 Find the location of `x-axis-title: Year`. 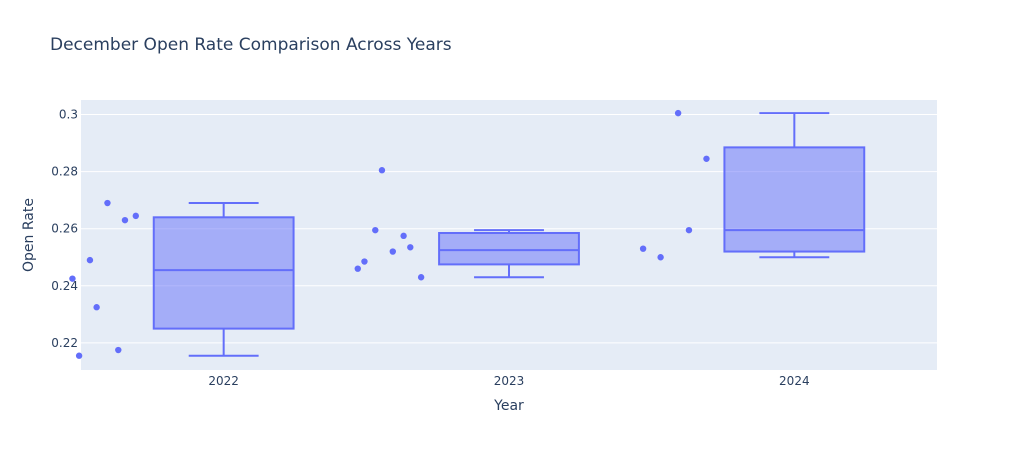

x-axis-title: Year is located at coordinates (508, 406).